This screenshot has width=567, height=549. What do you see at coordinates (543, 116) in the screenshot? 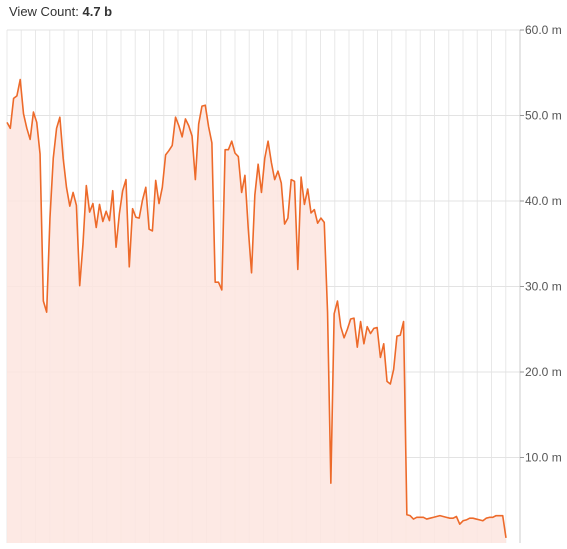
I see `y-tick-label: 50.0 m` at bounding box center [543, 116].